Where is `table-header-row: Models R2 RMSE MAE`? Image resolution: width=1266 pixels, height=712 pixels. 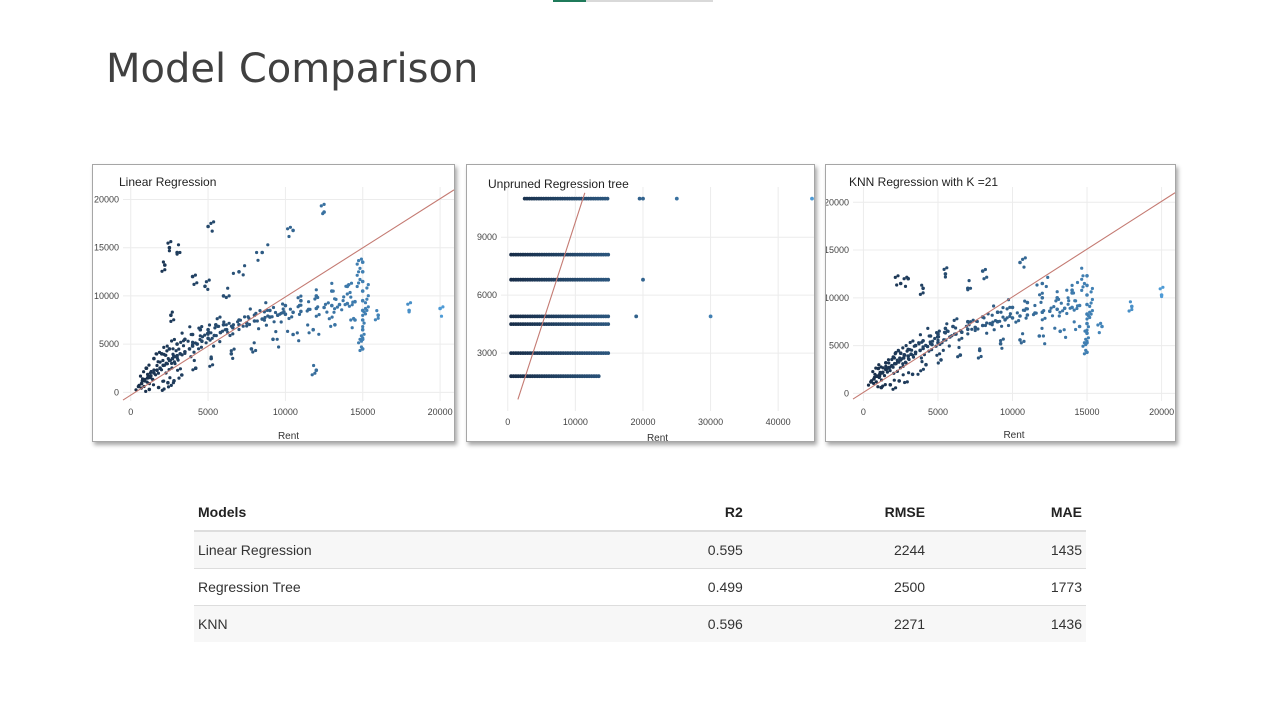
table-header-row: Models R2 RMSE MAE is located at coordinates (640, 513).